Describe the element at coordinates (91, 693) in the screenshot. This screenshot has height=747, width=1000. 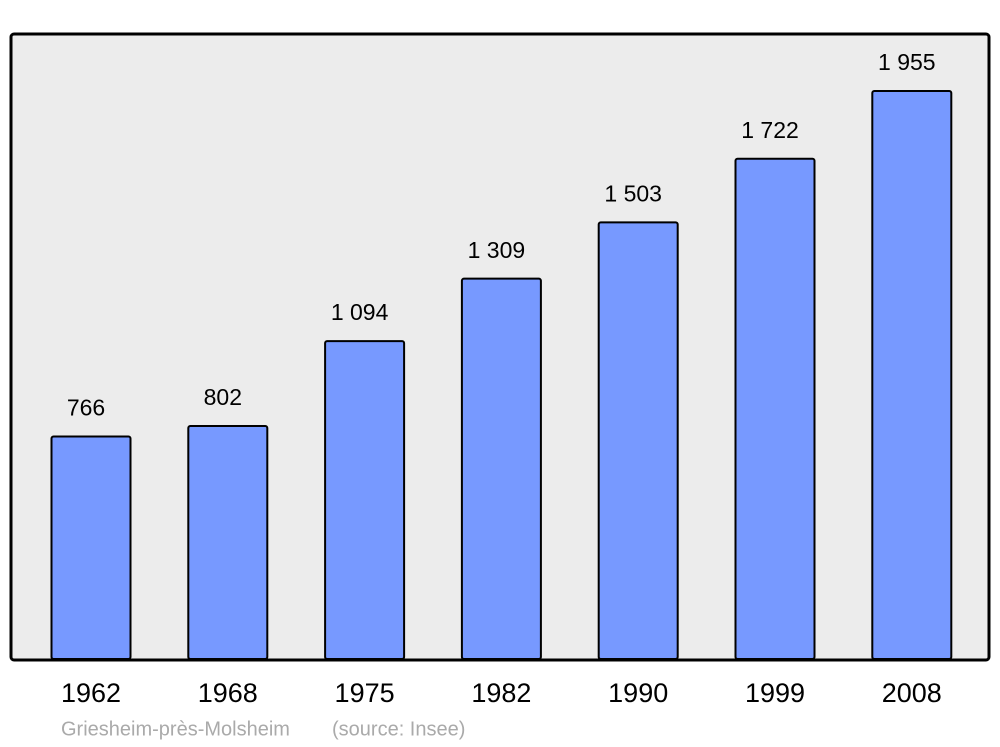
I see `x-tick-label: 1962` at that location.